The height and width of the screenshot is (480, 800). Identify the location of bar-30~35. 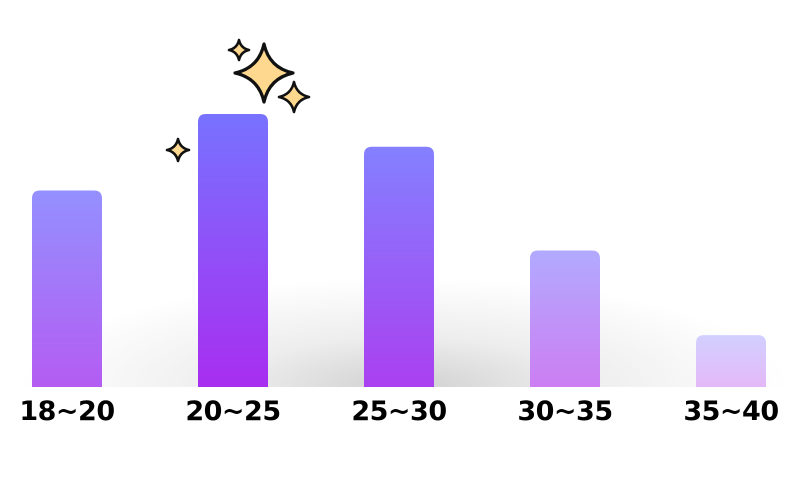
(565, 318).